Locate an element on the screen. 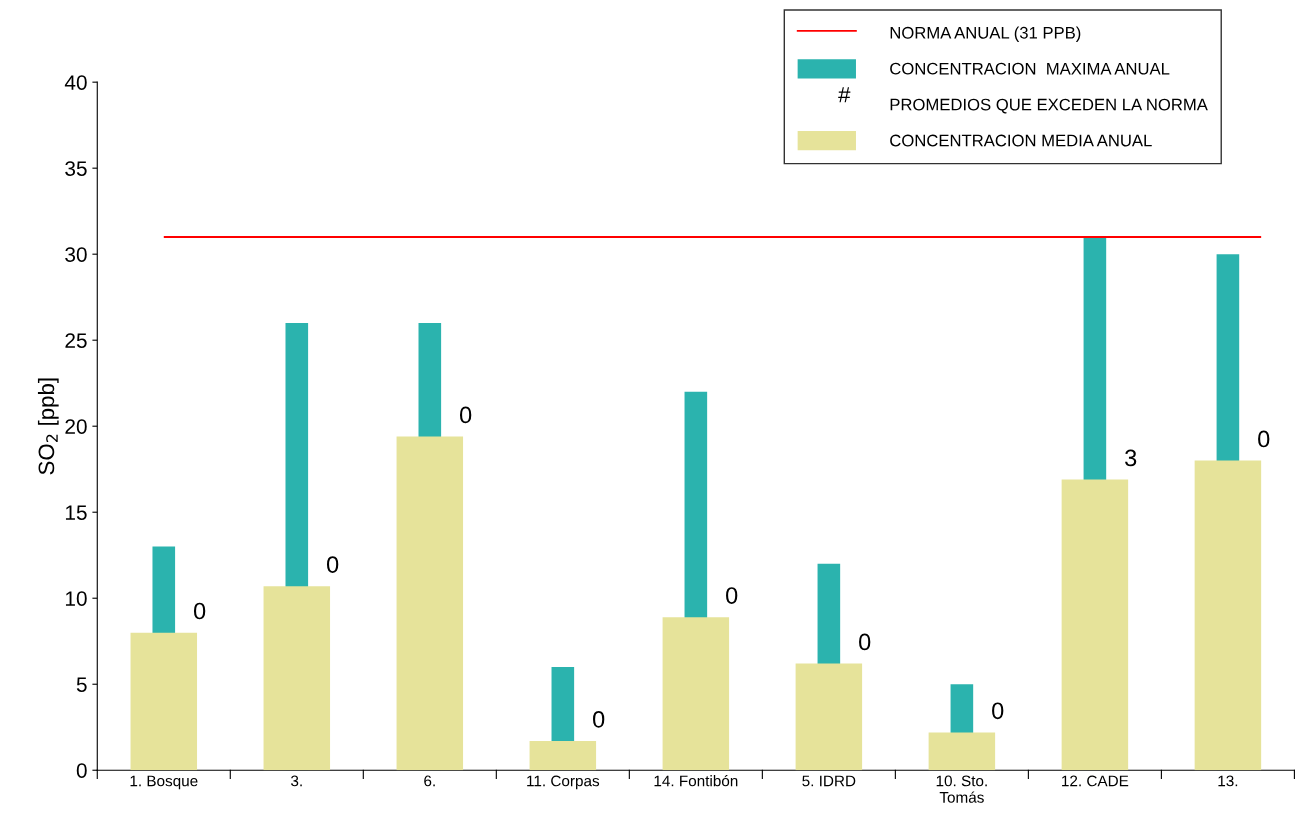 This screenshot has height=830, width=1297. annotation: PROMEDIOS QUE EXCEDEN LA NORMA is located at coordinates (1049, 106).